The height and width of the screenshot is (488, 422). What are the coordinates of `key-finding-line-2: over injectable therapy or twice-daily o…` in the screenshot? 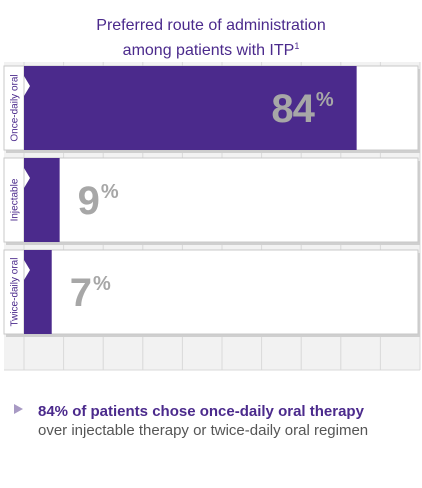 It's located at (203, 430).